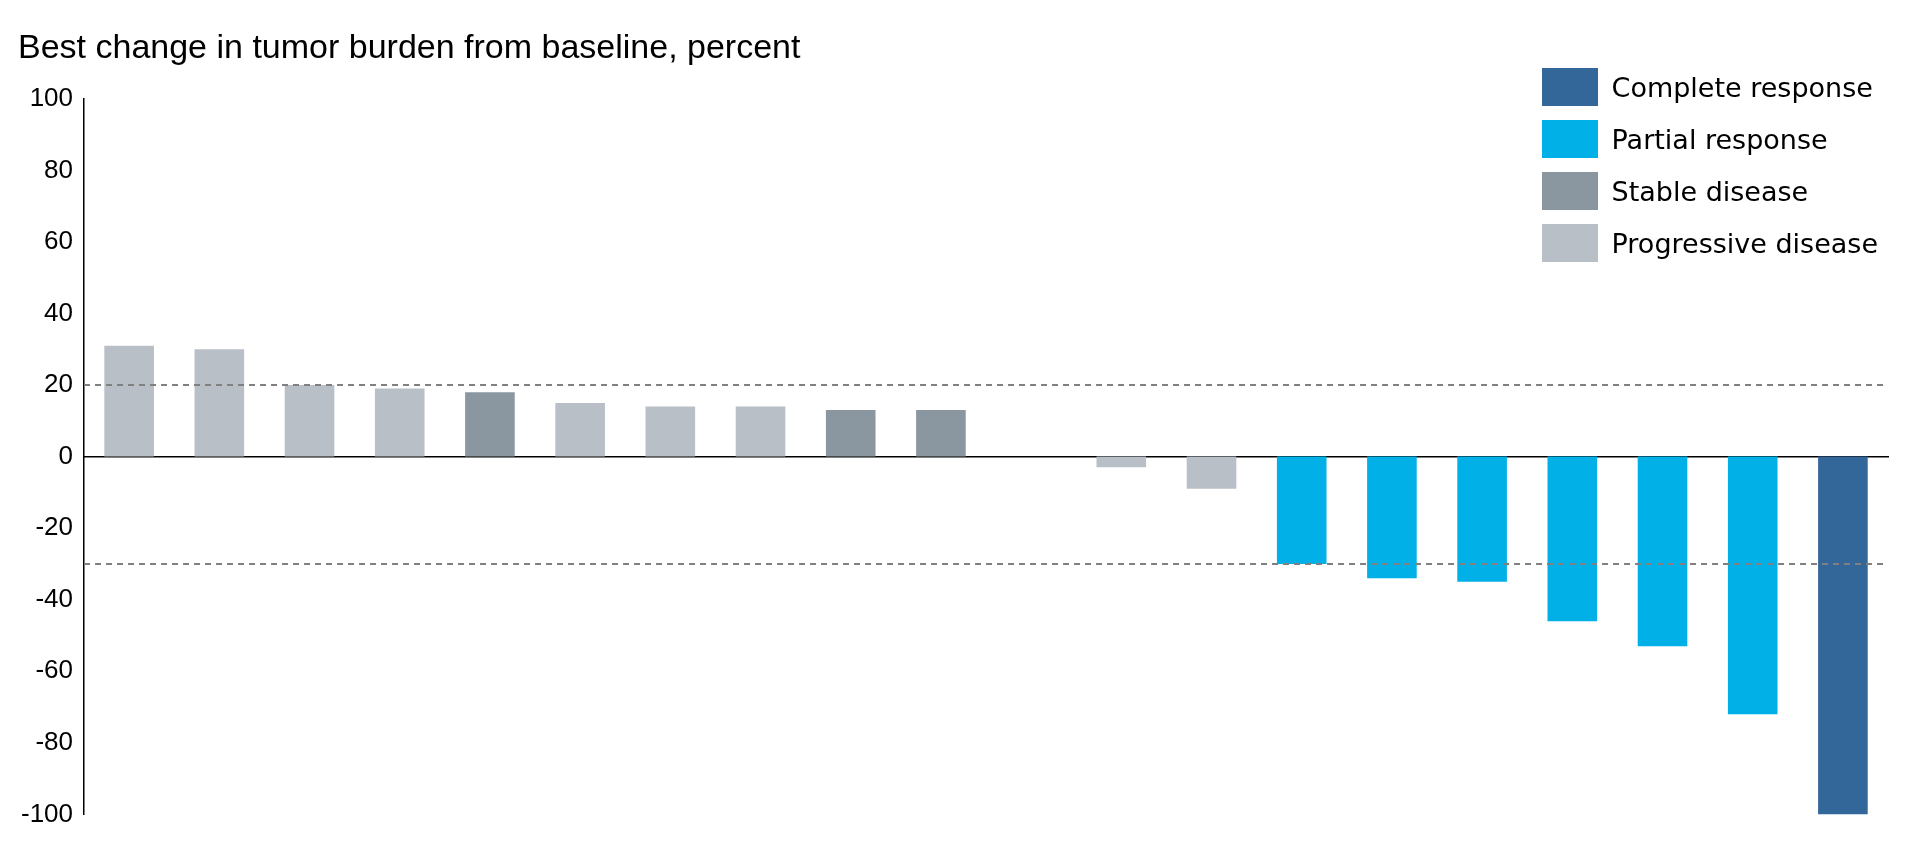  Describe the element at coordinates (59, 383) in the screenshot. I see `y-tick-label: 20` at that location.